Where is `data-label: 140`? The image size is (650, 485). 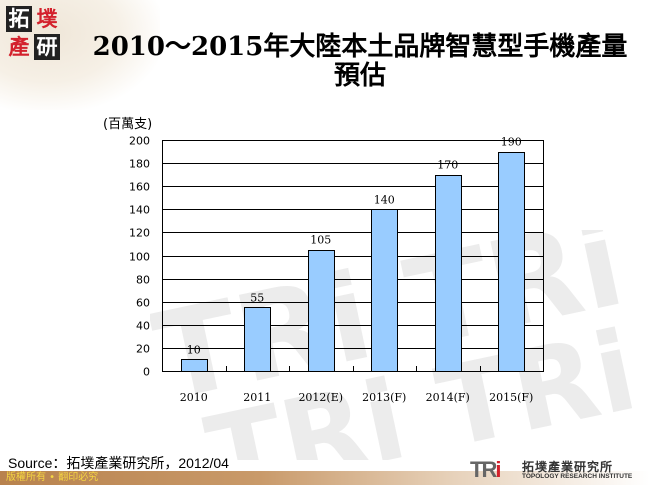 data-label: 140 is located at coordinates (384, 199).